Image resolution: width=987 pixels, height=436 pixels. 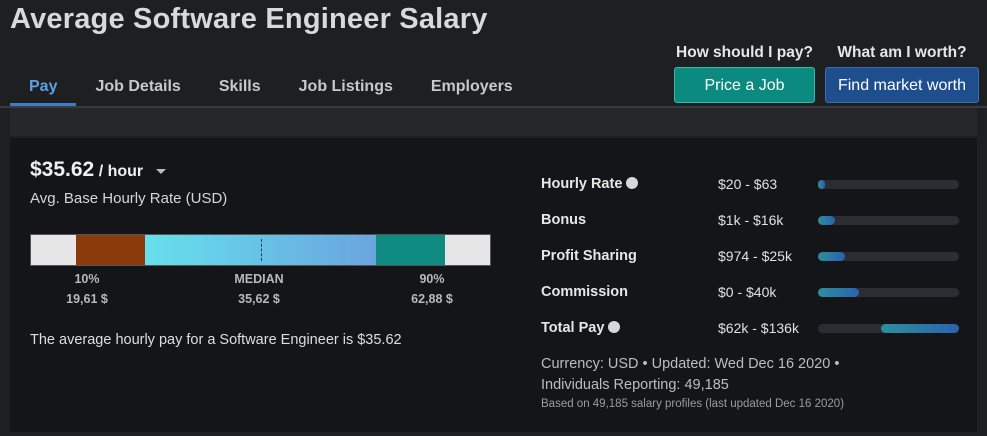 I want to click on chevron-down-icon, so click(x=160, y=172).